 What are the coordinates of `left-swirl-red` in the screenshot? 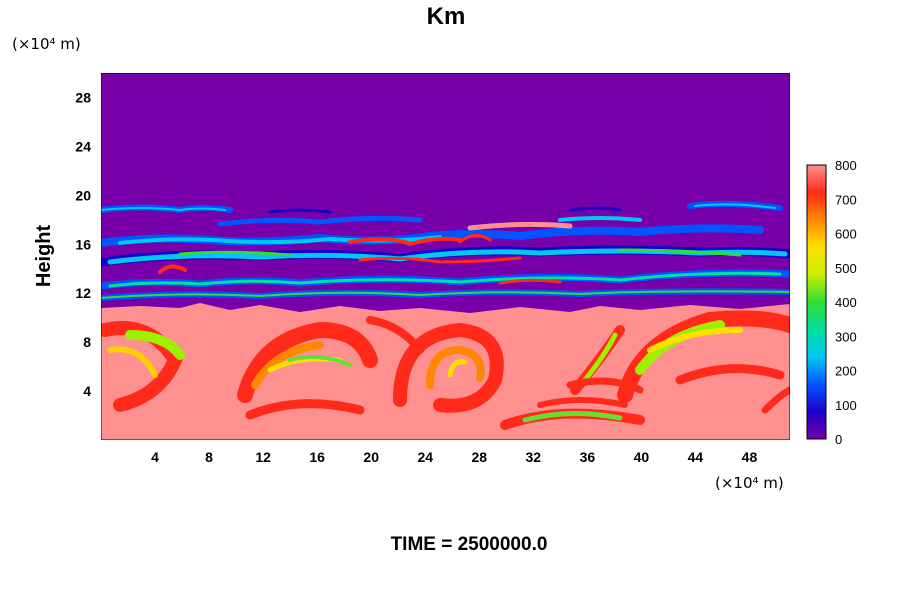 It's located at (142, 366).